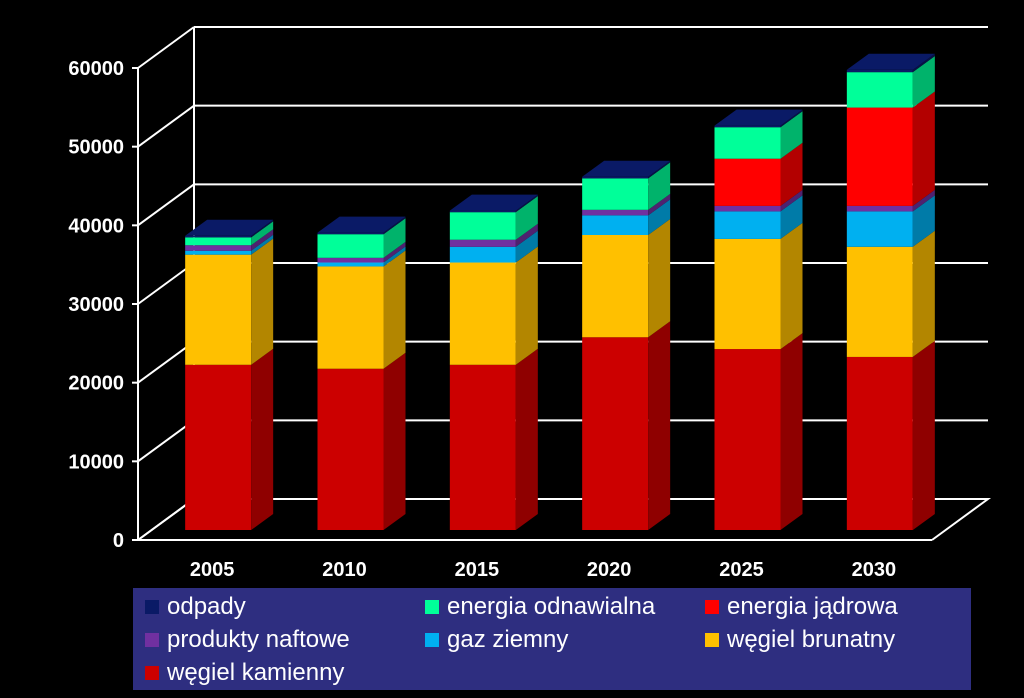 The height and width of the screenshot is (698, 1024). I want to click on bar-2010-węgiel-brunatny, so click(350, 317).